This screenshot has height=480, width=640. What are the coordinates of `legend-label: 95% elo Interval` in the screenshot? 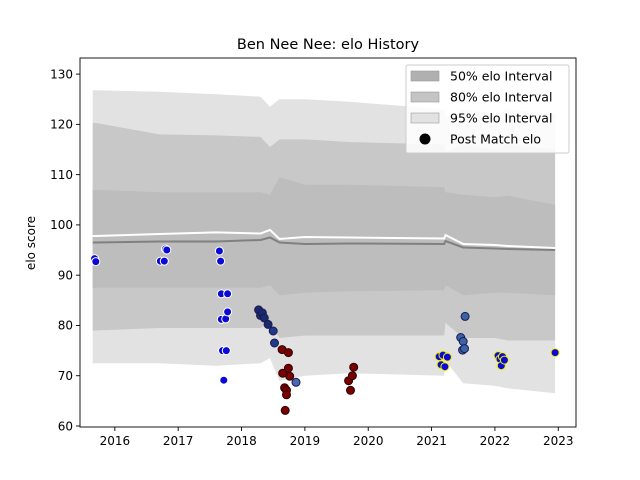 It's located at (501, 118).